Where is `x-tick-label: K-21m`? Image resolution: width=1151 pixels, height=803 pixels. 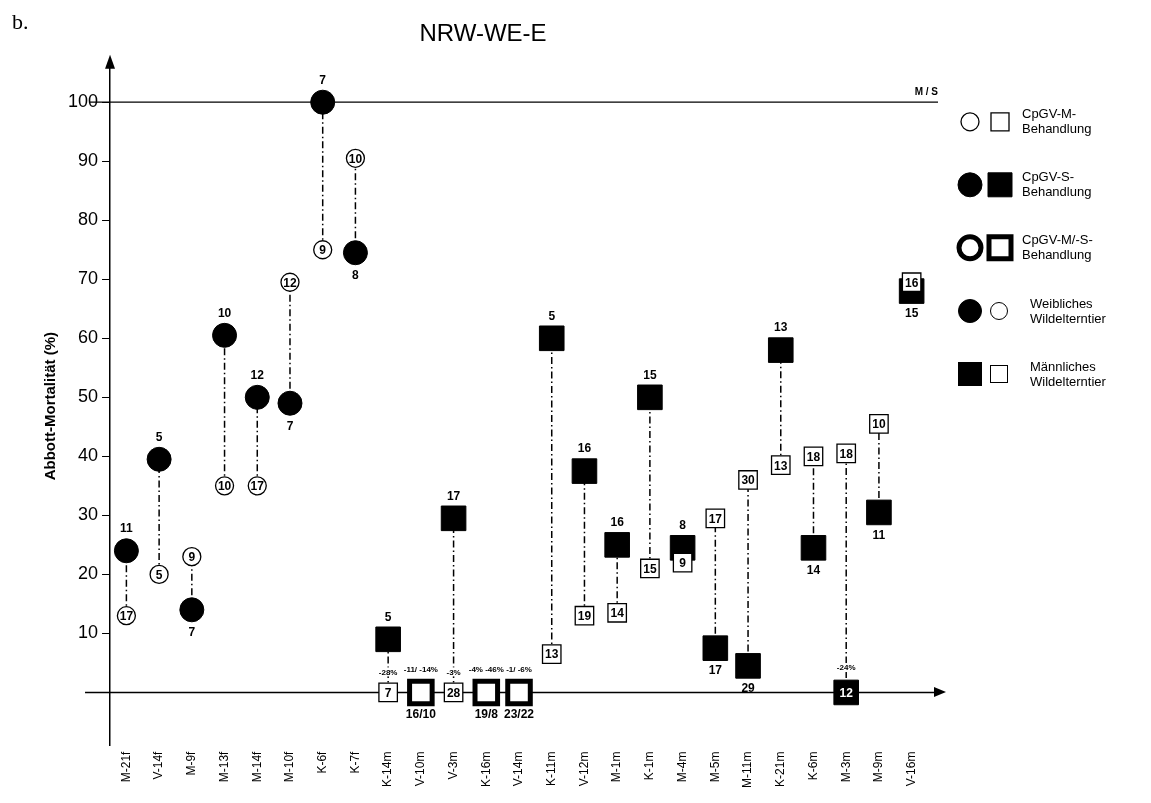
x-tick-label: K-21m is located at coordinates (780, 769).